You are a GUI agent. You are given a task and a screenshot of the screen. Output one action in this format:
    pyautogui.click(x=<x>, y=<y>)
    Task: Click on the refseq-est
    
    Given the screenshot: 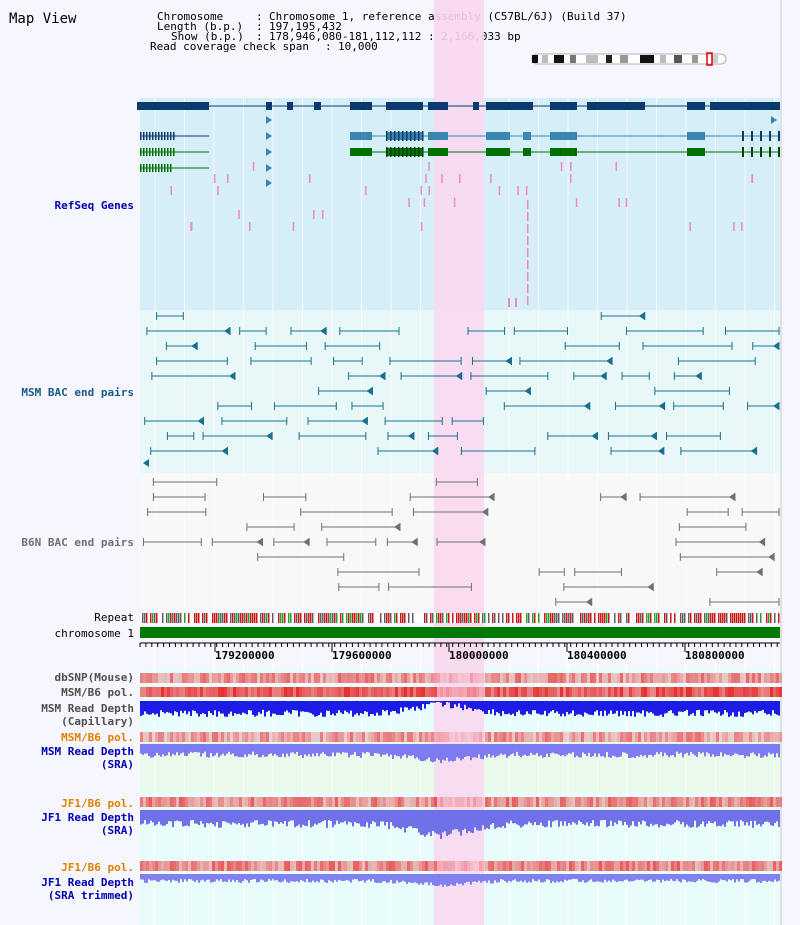 What is the action you would take?
    pyautogui.click(x=421, y=226)
    